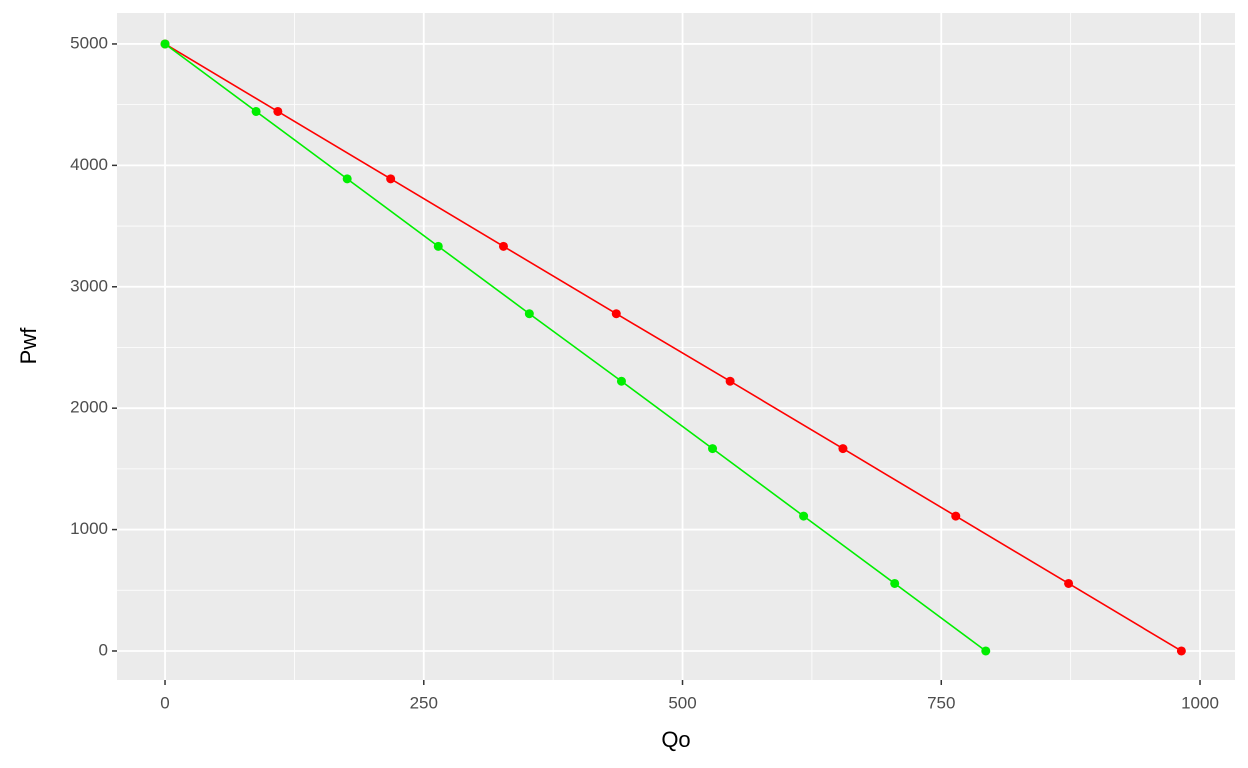 The width and height of the screenshot is (1248, 768). What do you see at coordinates (89, 407) in the screenshot?
I see `y-tick-label: 2000` at bounding box center [89, 407].